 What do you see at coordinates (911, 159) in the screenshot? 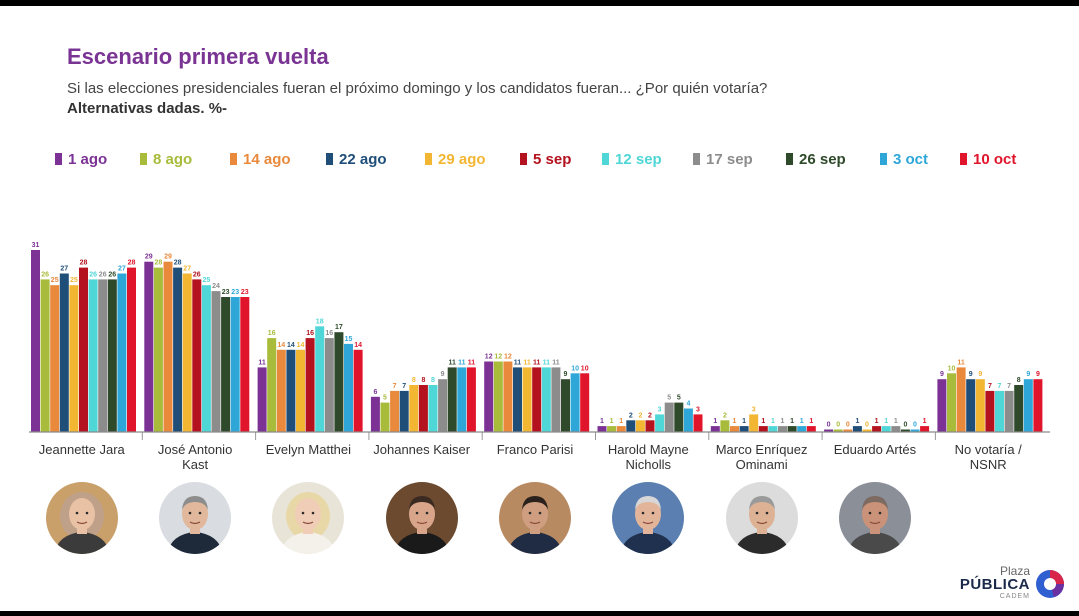
I see `legend-label: 3 oct` at bounding box center [911, 159].